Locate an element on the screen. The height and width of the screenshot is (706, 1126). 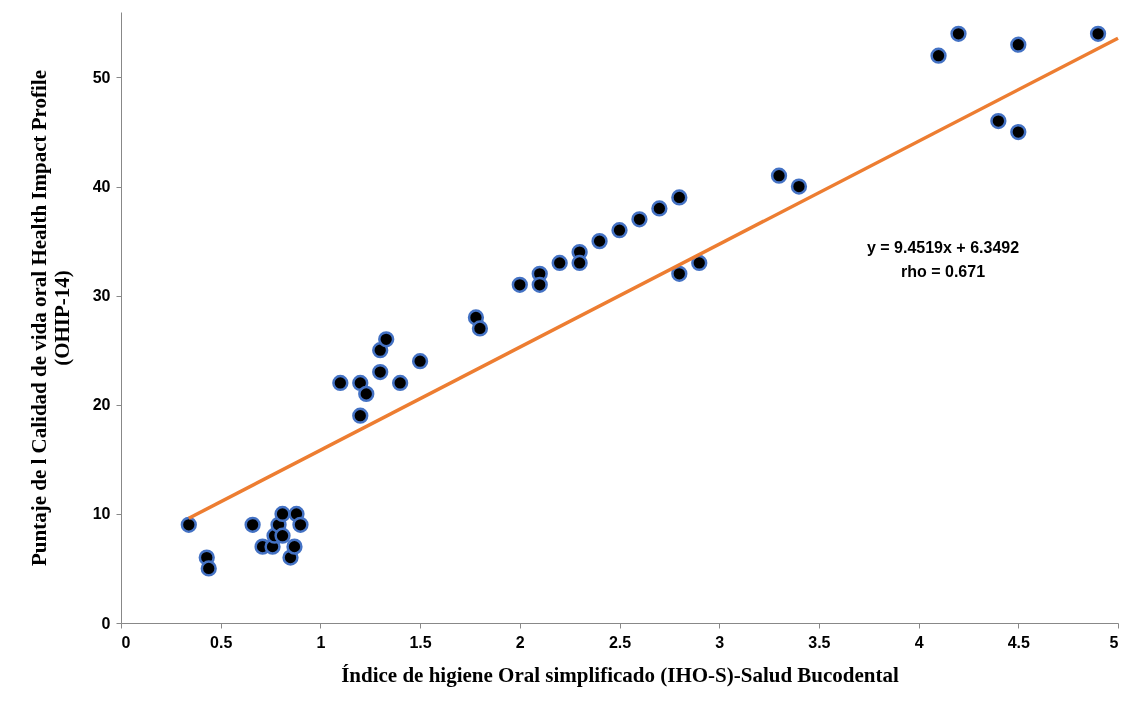
annotation: y = 9.4519x + 6.3492 rho = 0.671 is located at coordinates (943, 259).